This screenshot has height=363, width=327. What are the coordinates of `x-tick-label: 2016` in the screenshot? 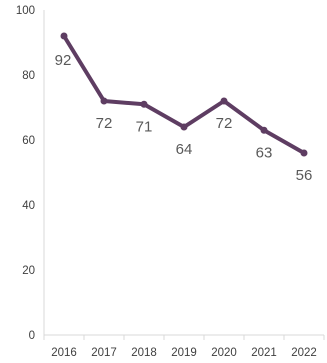 It's located at (64, 353).